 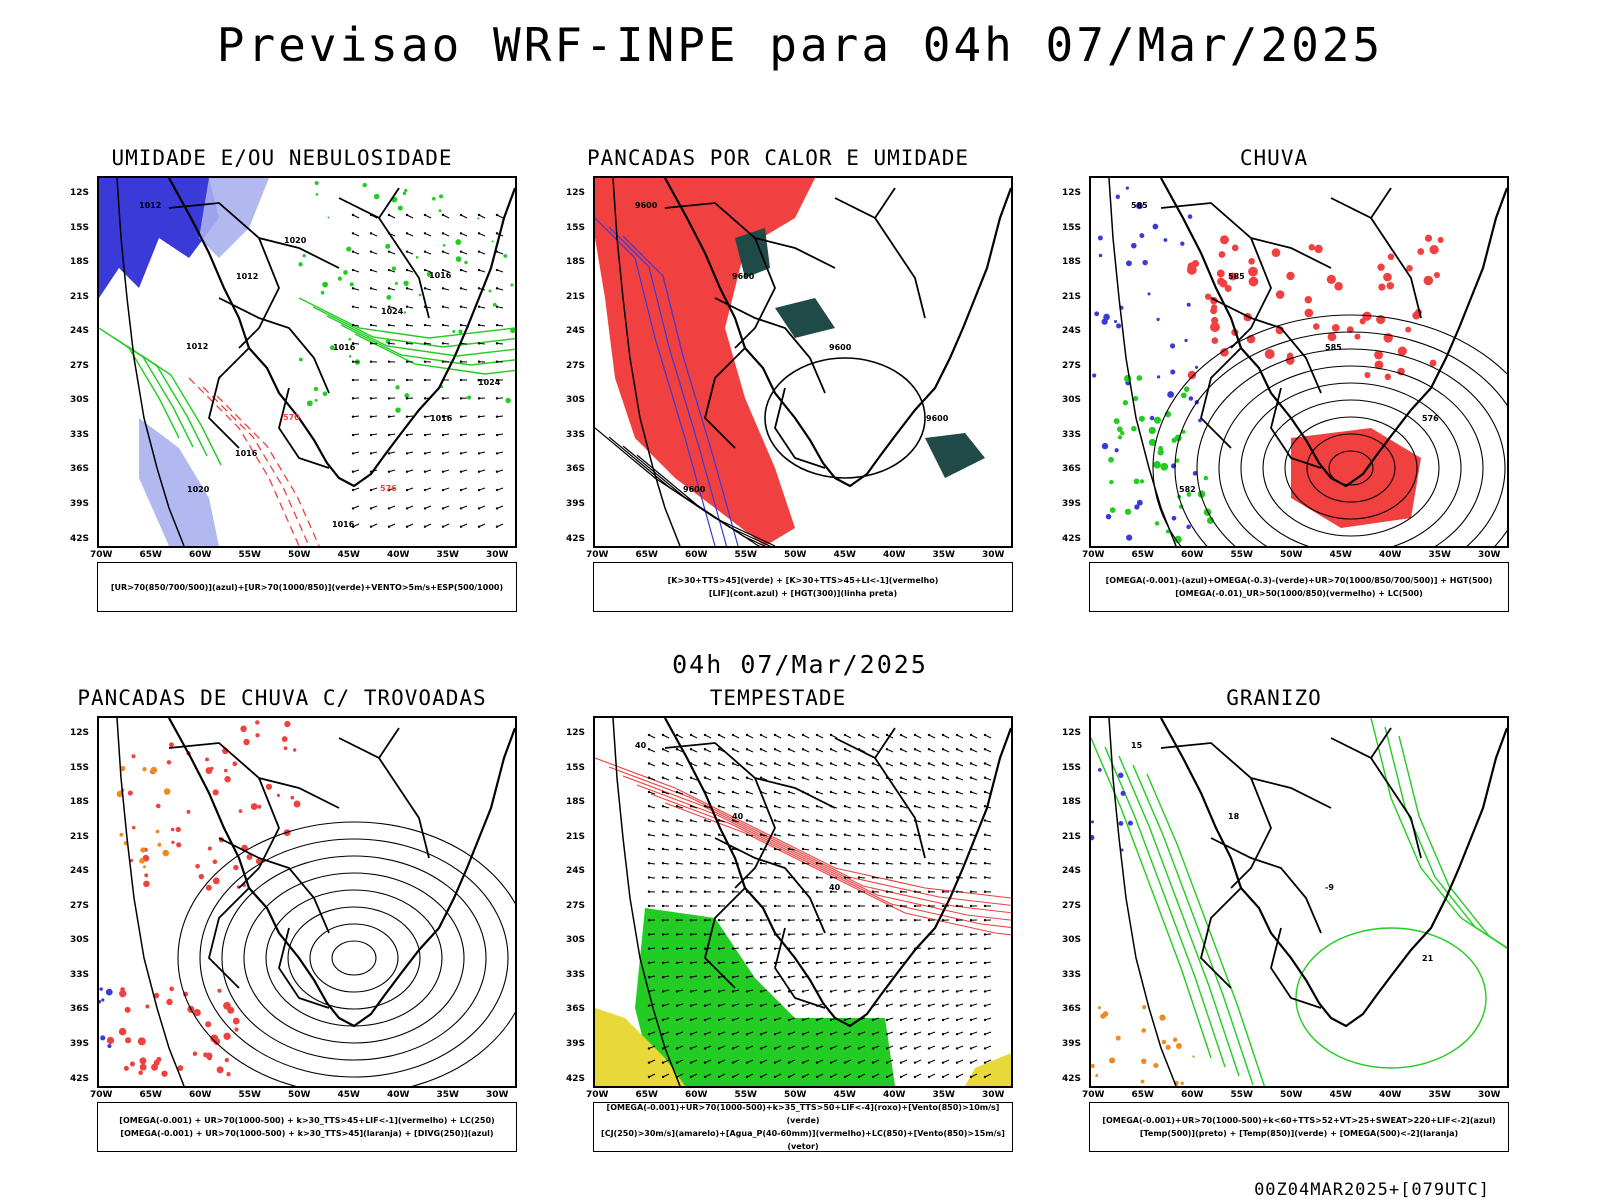 What do you see at coordinates (291, 417) in the screenshot?
I see `contour-value-label: 570` at bounding box center [291, 417].